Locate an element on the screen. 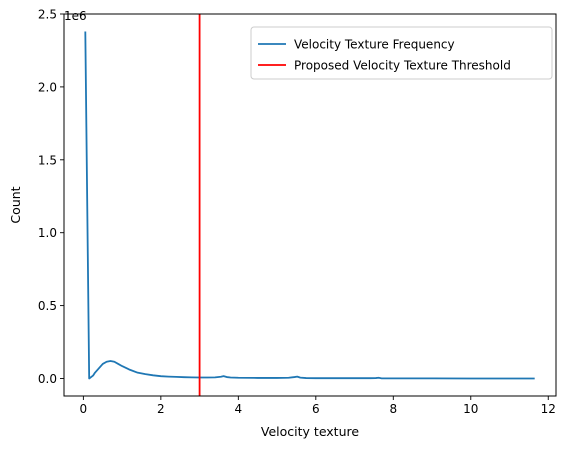  legend-label-threshold: Proposed Velocity Texture Threshold is located at coordinates (402, 66).